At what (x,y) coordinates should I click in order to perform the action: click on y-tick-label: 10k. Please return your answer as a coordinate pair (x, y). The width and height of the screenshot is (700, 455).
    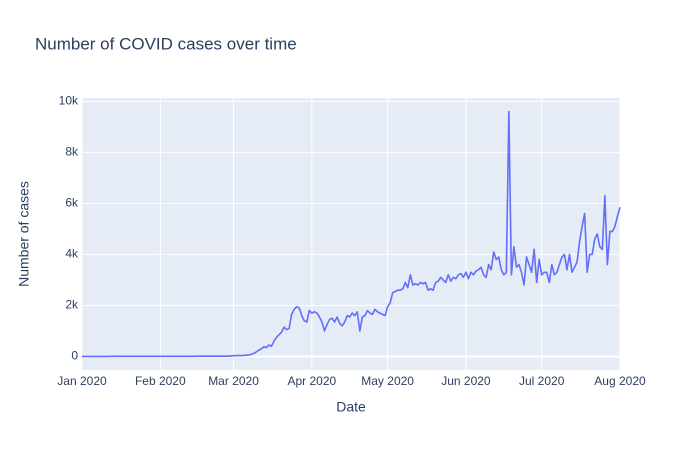
    Looking at the image, I should click on (69, 100).